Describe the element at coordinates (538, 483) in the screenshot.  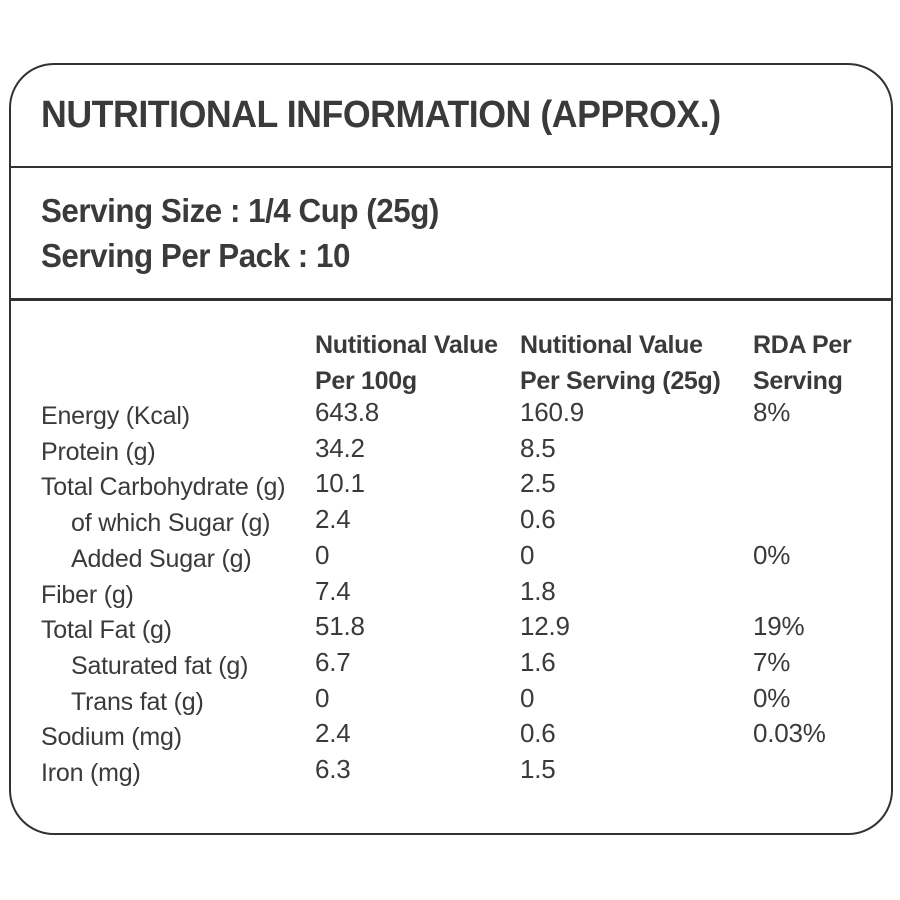
I see `value-per-serving: 2.5` at that location.